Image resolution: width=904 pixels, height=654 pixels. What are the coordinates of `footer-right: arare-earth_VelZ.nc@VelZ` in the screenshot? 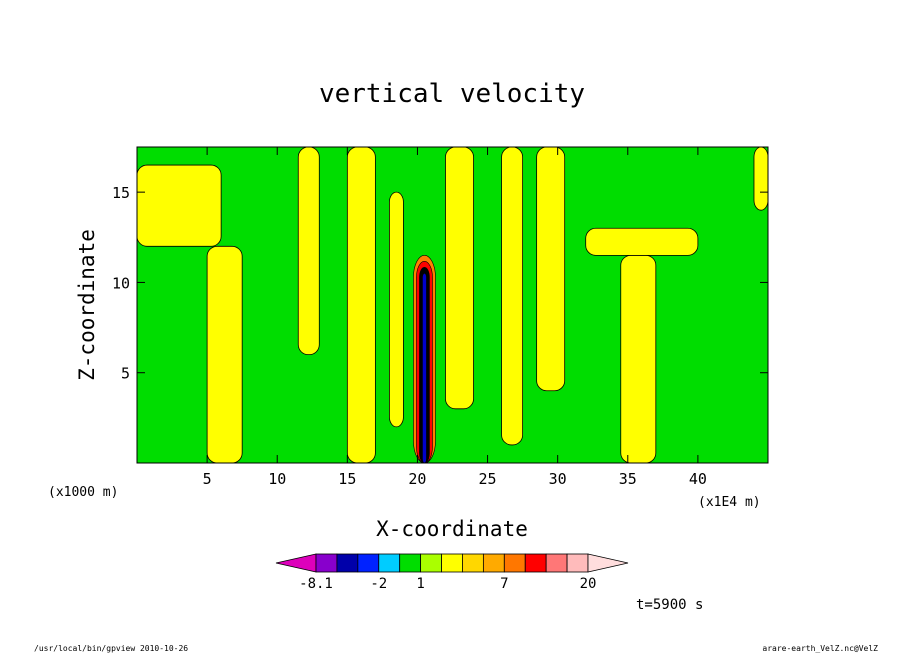 It's located at (820, 648).